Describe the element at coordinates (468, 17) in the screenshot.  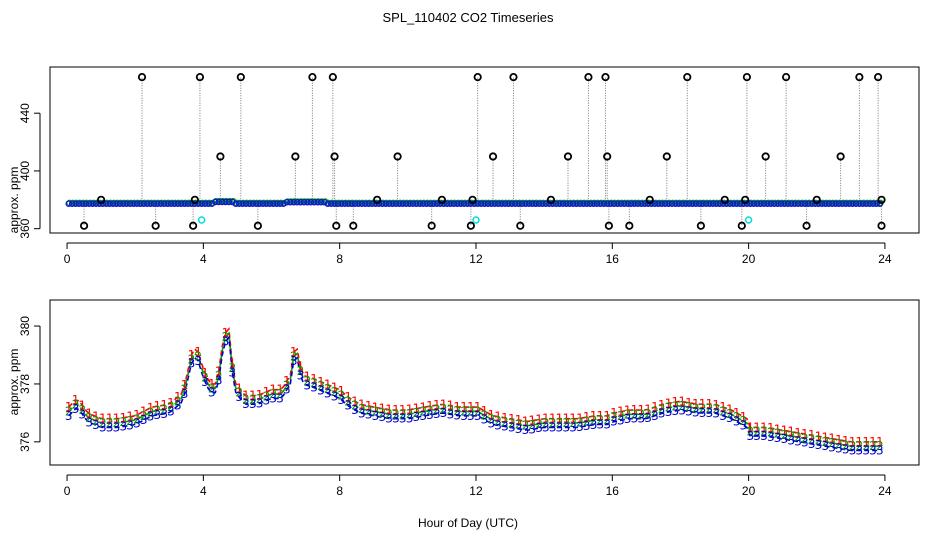
I see `figure-title: SPL_110402 CO2 Timeseries` at that location.